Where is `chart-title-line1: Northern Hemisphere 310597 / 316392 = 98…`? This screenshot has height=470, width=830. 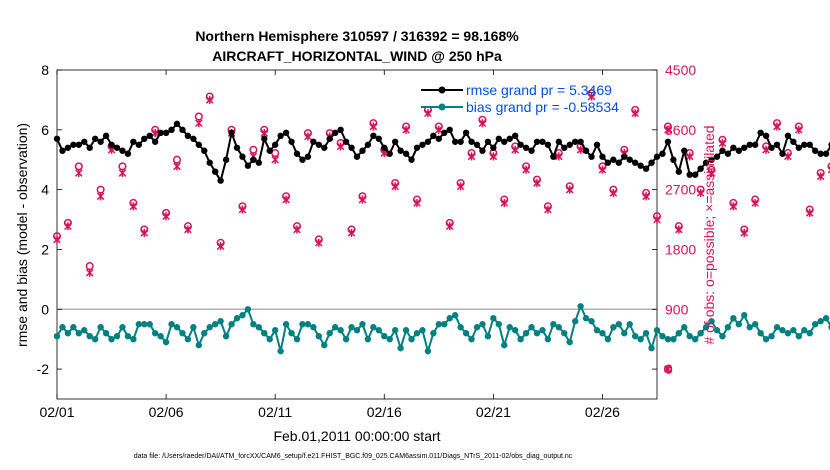 chart-title-line1: Northern Hemisphere 310597 / 316392 = 98… is located at coordinates (357, 36).